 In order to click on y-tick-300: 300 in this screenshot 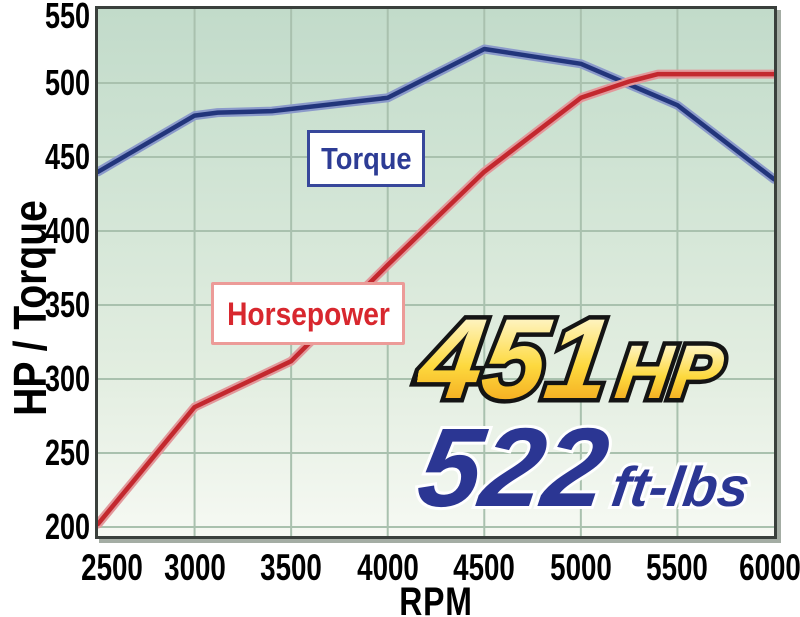, I will do `click(67, 378)`.